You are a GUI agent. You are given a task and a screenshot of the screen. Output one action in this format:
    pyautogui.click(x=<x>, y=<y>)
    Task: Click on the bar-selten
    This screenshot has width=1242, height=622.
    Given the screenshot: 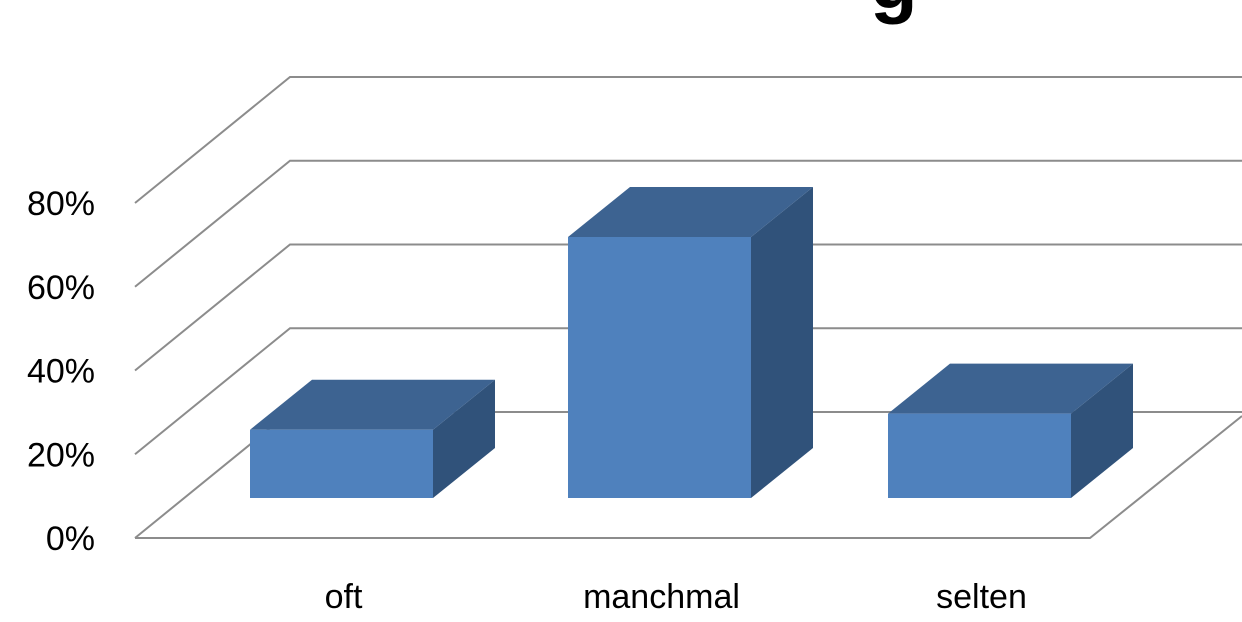 What is the action you would take?
    pyautogui.click(x=1010, y=430)
    